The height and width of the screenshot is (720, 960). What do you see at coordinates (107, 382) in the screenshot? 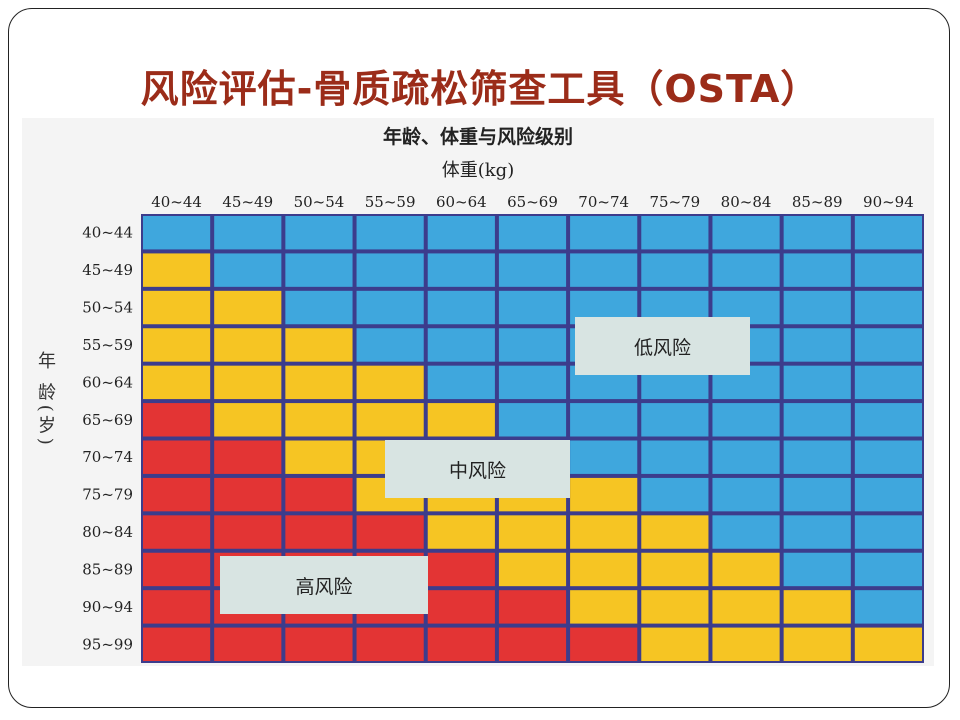
I see `y-tick-label: 60~64` at bounding box center [107, 382].